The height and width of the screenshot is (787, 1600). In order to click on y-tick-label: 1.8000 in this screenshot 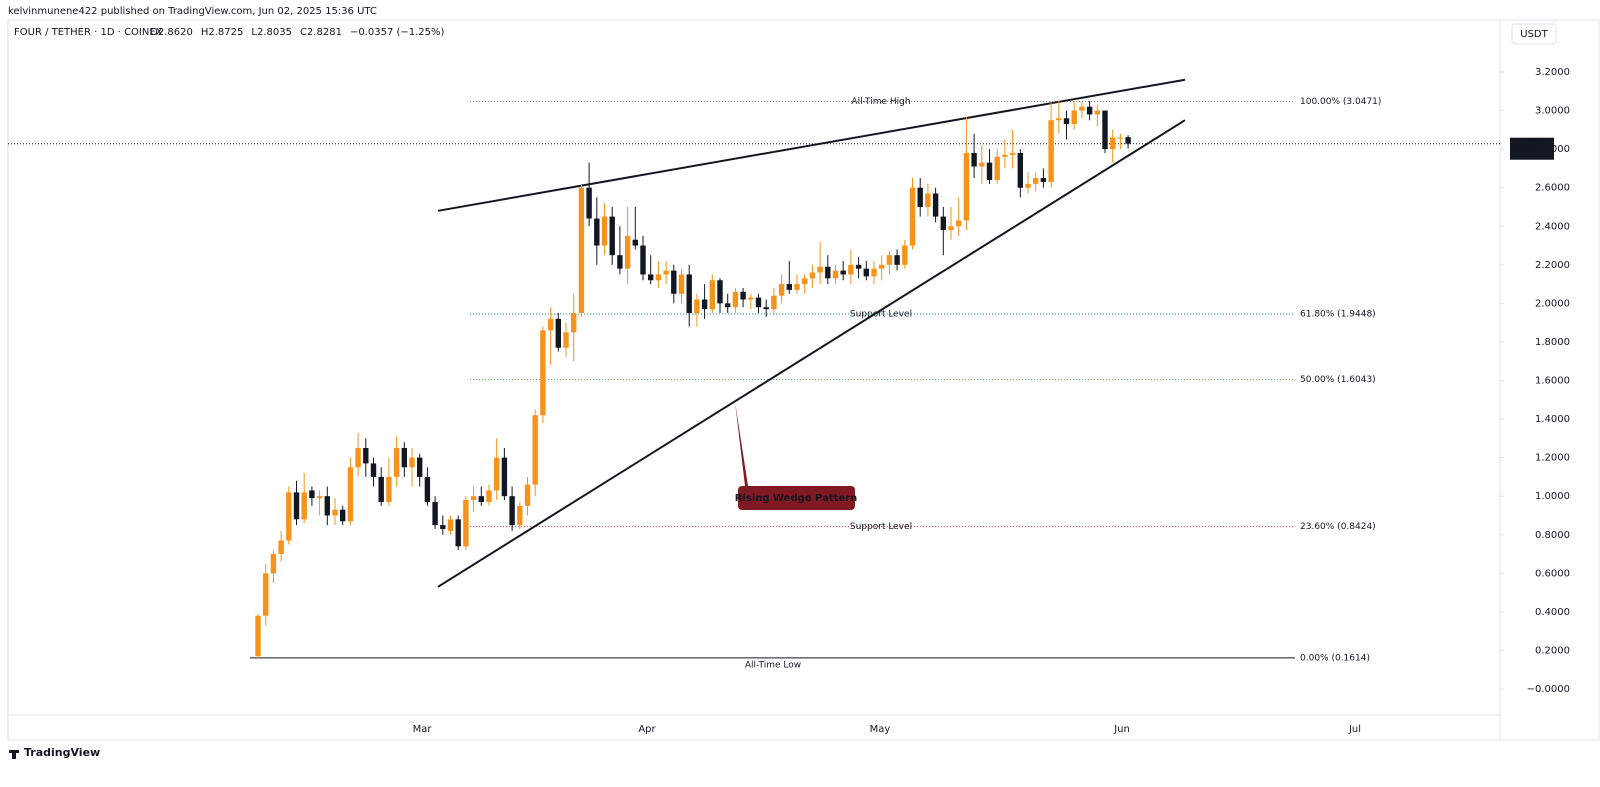, I will do `click(1552, 342)`.